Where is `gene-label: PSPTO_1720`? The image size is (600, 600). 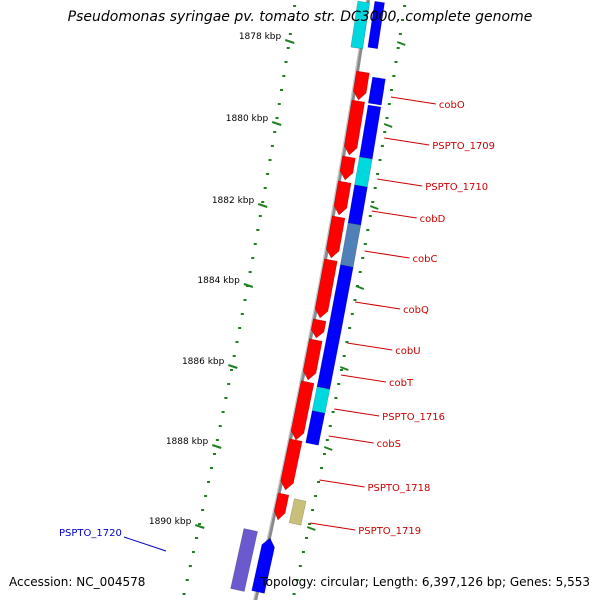 gene-label: PSPTO_1720 is located at coordinates (90, 533).